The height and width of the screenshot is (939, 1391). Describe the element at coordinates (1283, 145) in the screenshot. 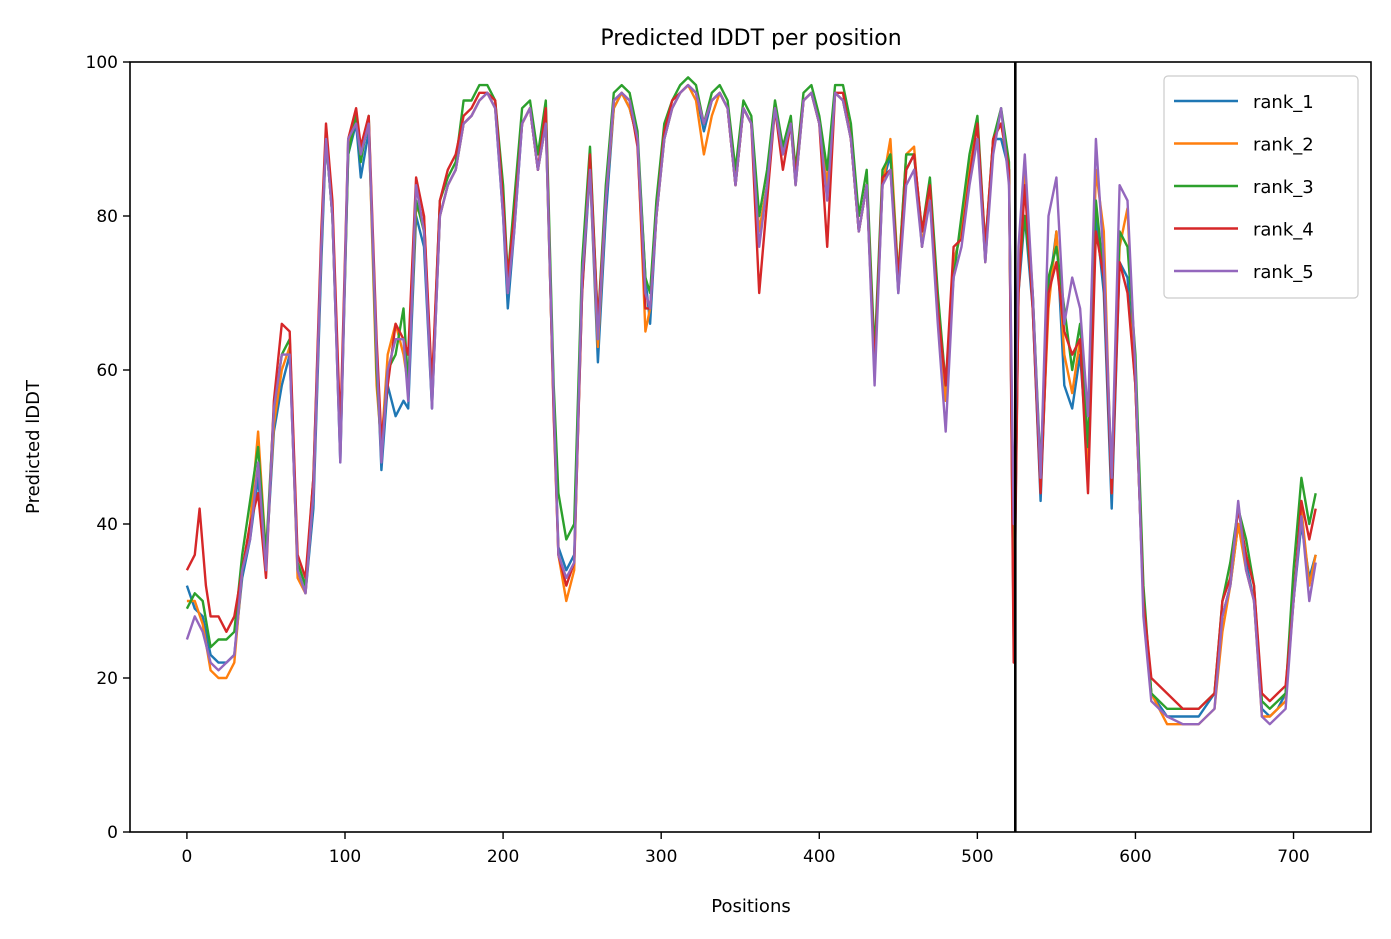

I see `legend-label-rank_2: rank_2` at that location.